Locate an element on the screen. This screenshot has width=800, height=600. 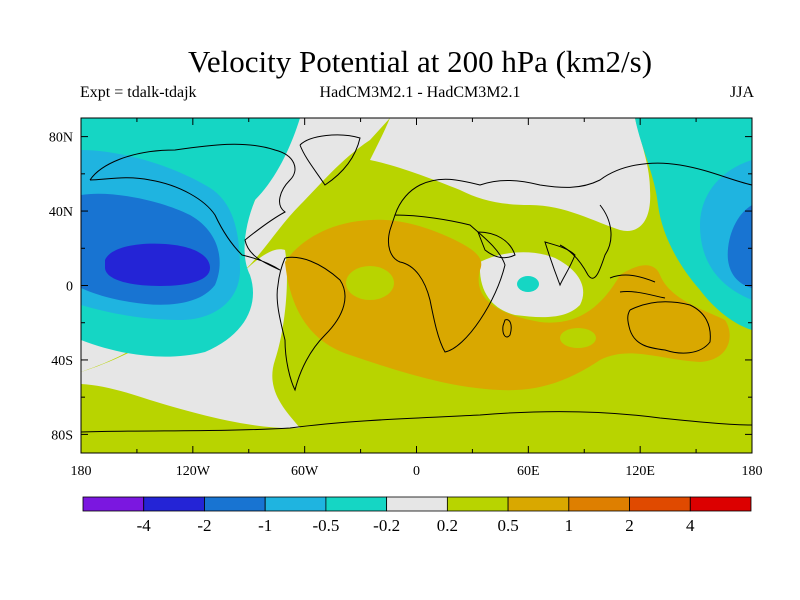
season-label: JJA is located at coordinates (741, 92).